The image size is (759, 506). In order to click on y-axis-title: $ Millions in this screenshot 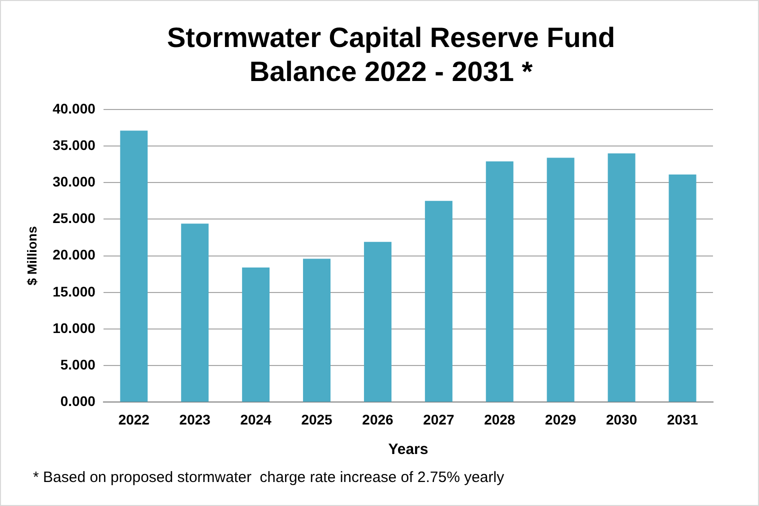, I will do `click(32, 256)`.